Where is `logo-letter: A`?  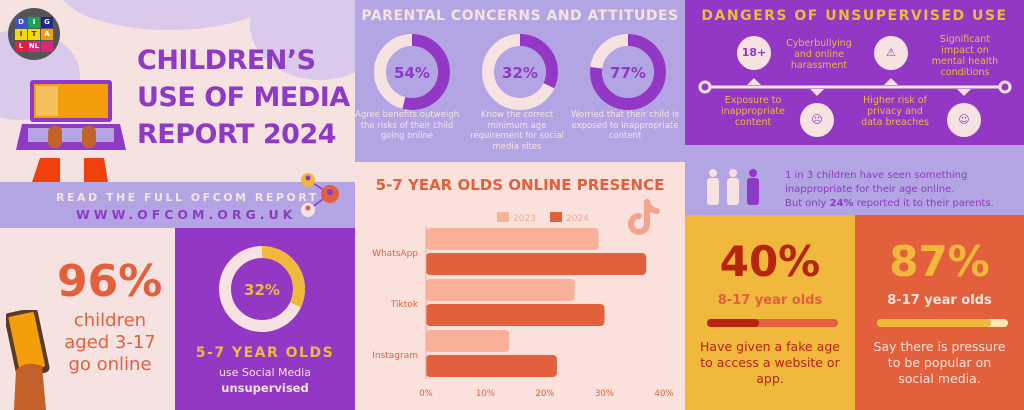
logo-letter: A is located at coordinates (47, 34).